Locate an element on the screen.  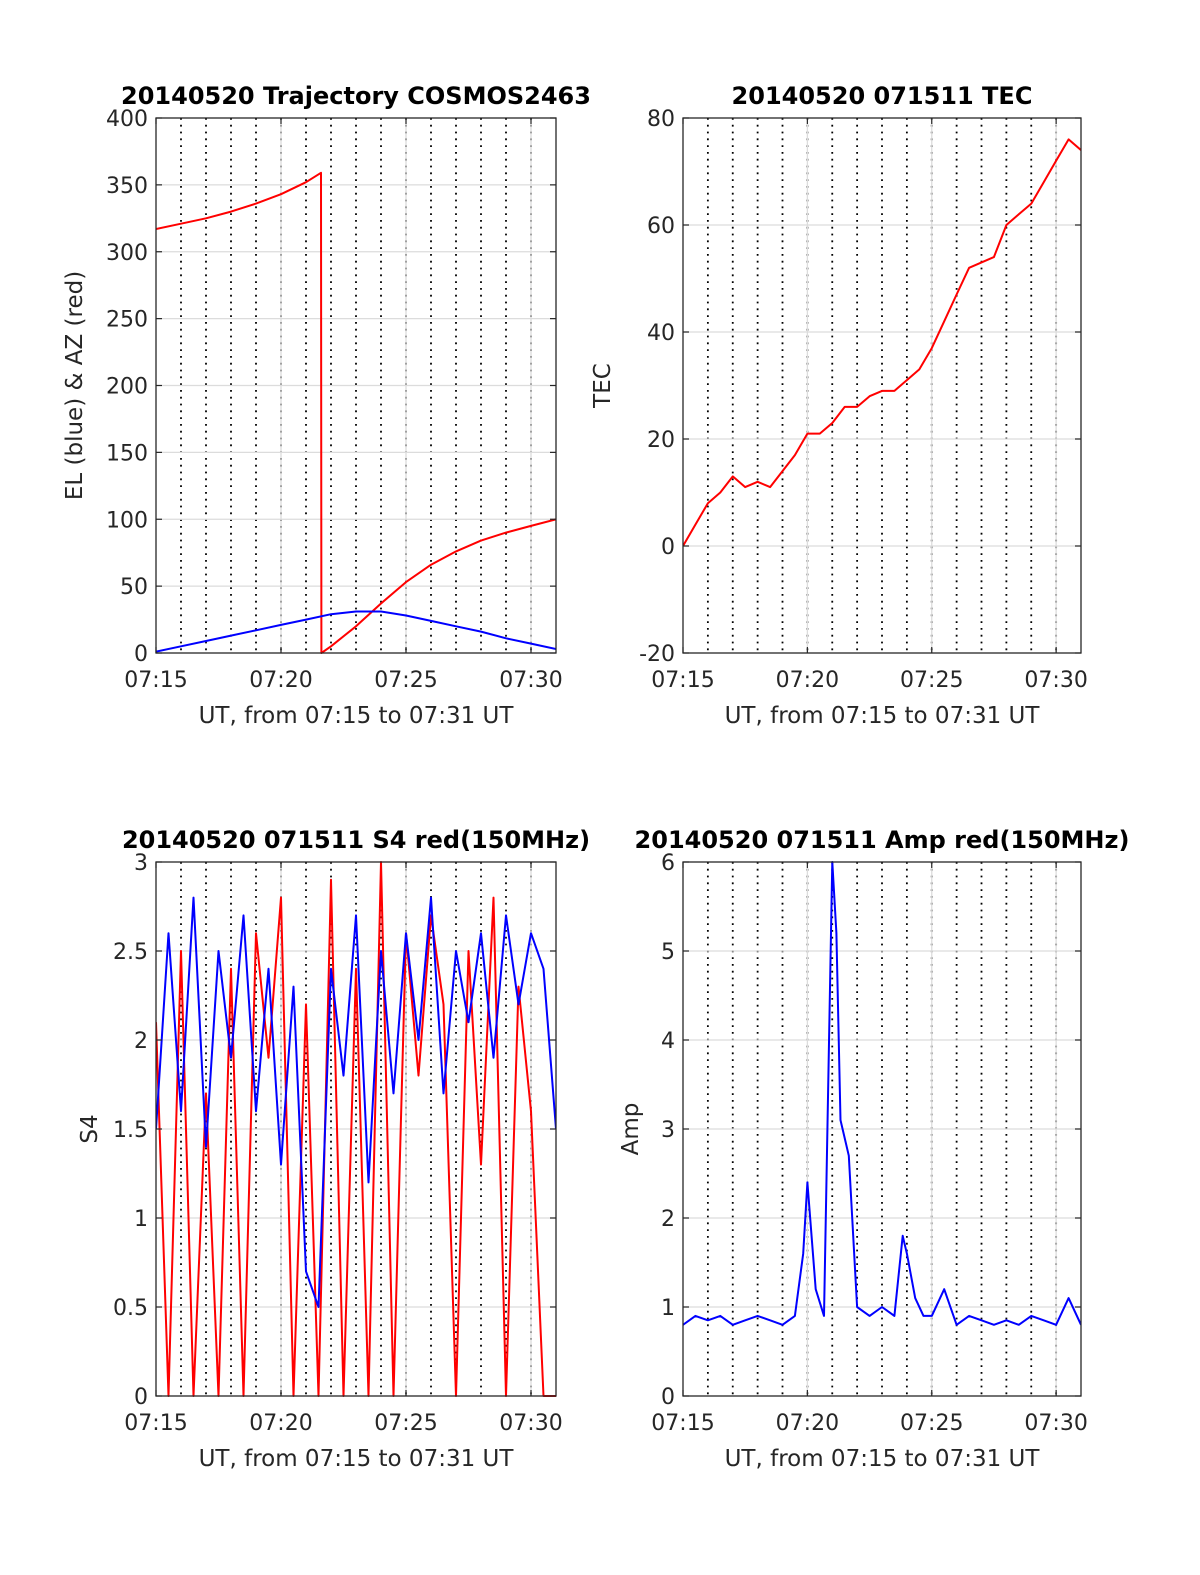
y-tick-label: 150 is located at coordinates (127, 453).